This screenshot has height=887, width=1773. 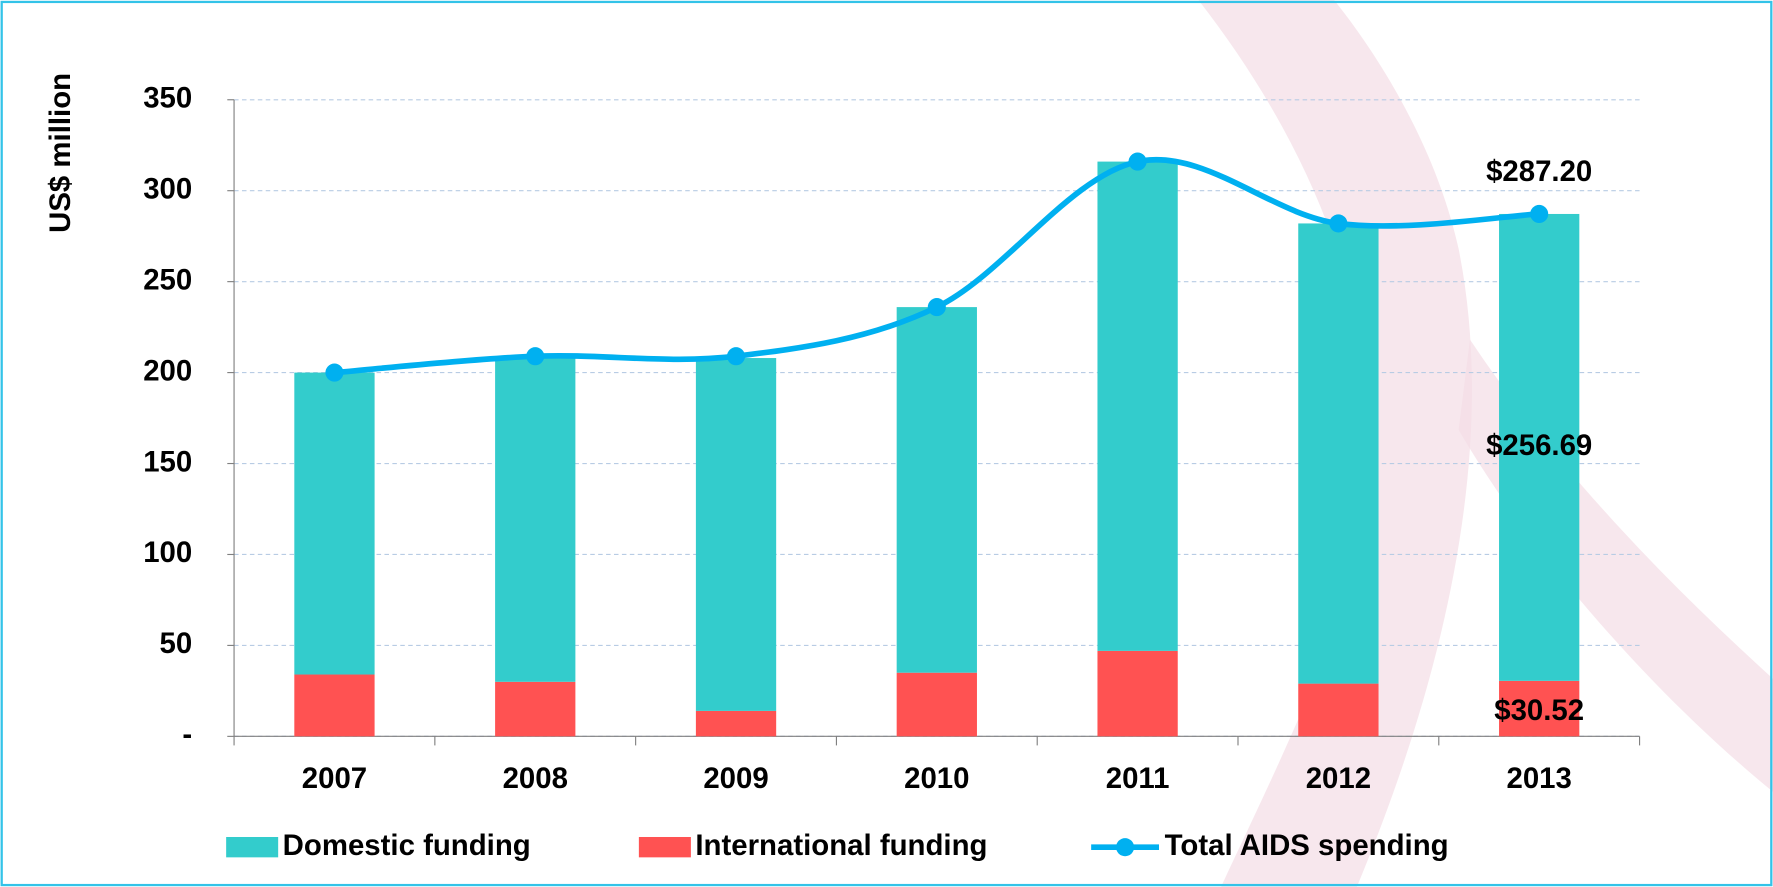 I want to click on y-tick-label: -, so click(x=187, y=734).